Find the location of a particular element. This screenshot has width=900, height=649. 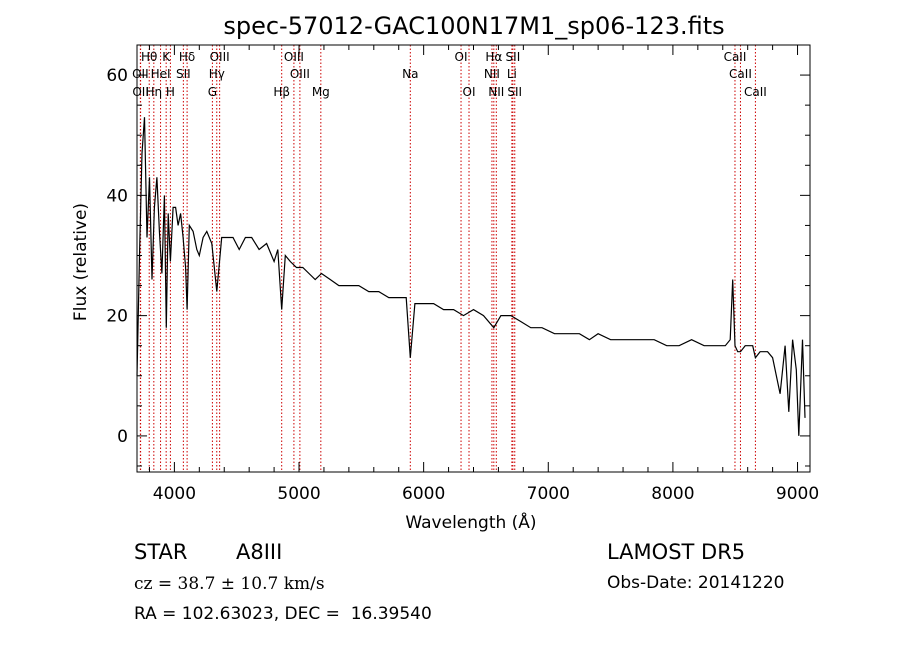

spectral-line-label: Li is located at coordinates (512, 74).